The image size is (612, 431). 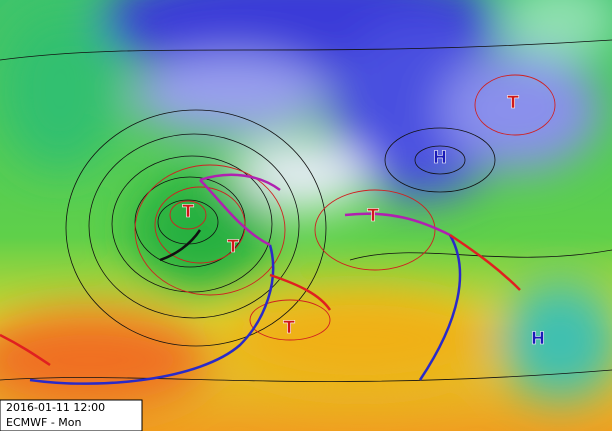 I want to click on info-box: 2016-01-11 12:00 ECMWF - Mon, so click(x=71, y=415).